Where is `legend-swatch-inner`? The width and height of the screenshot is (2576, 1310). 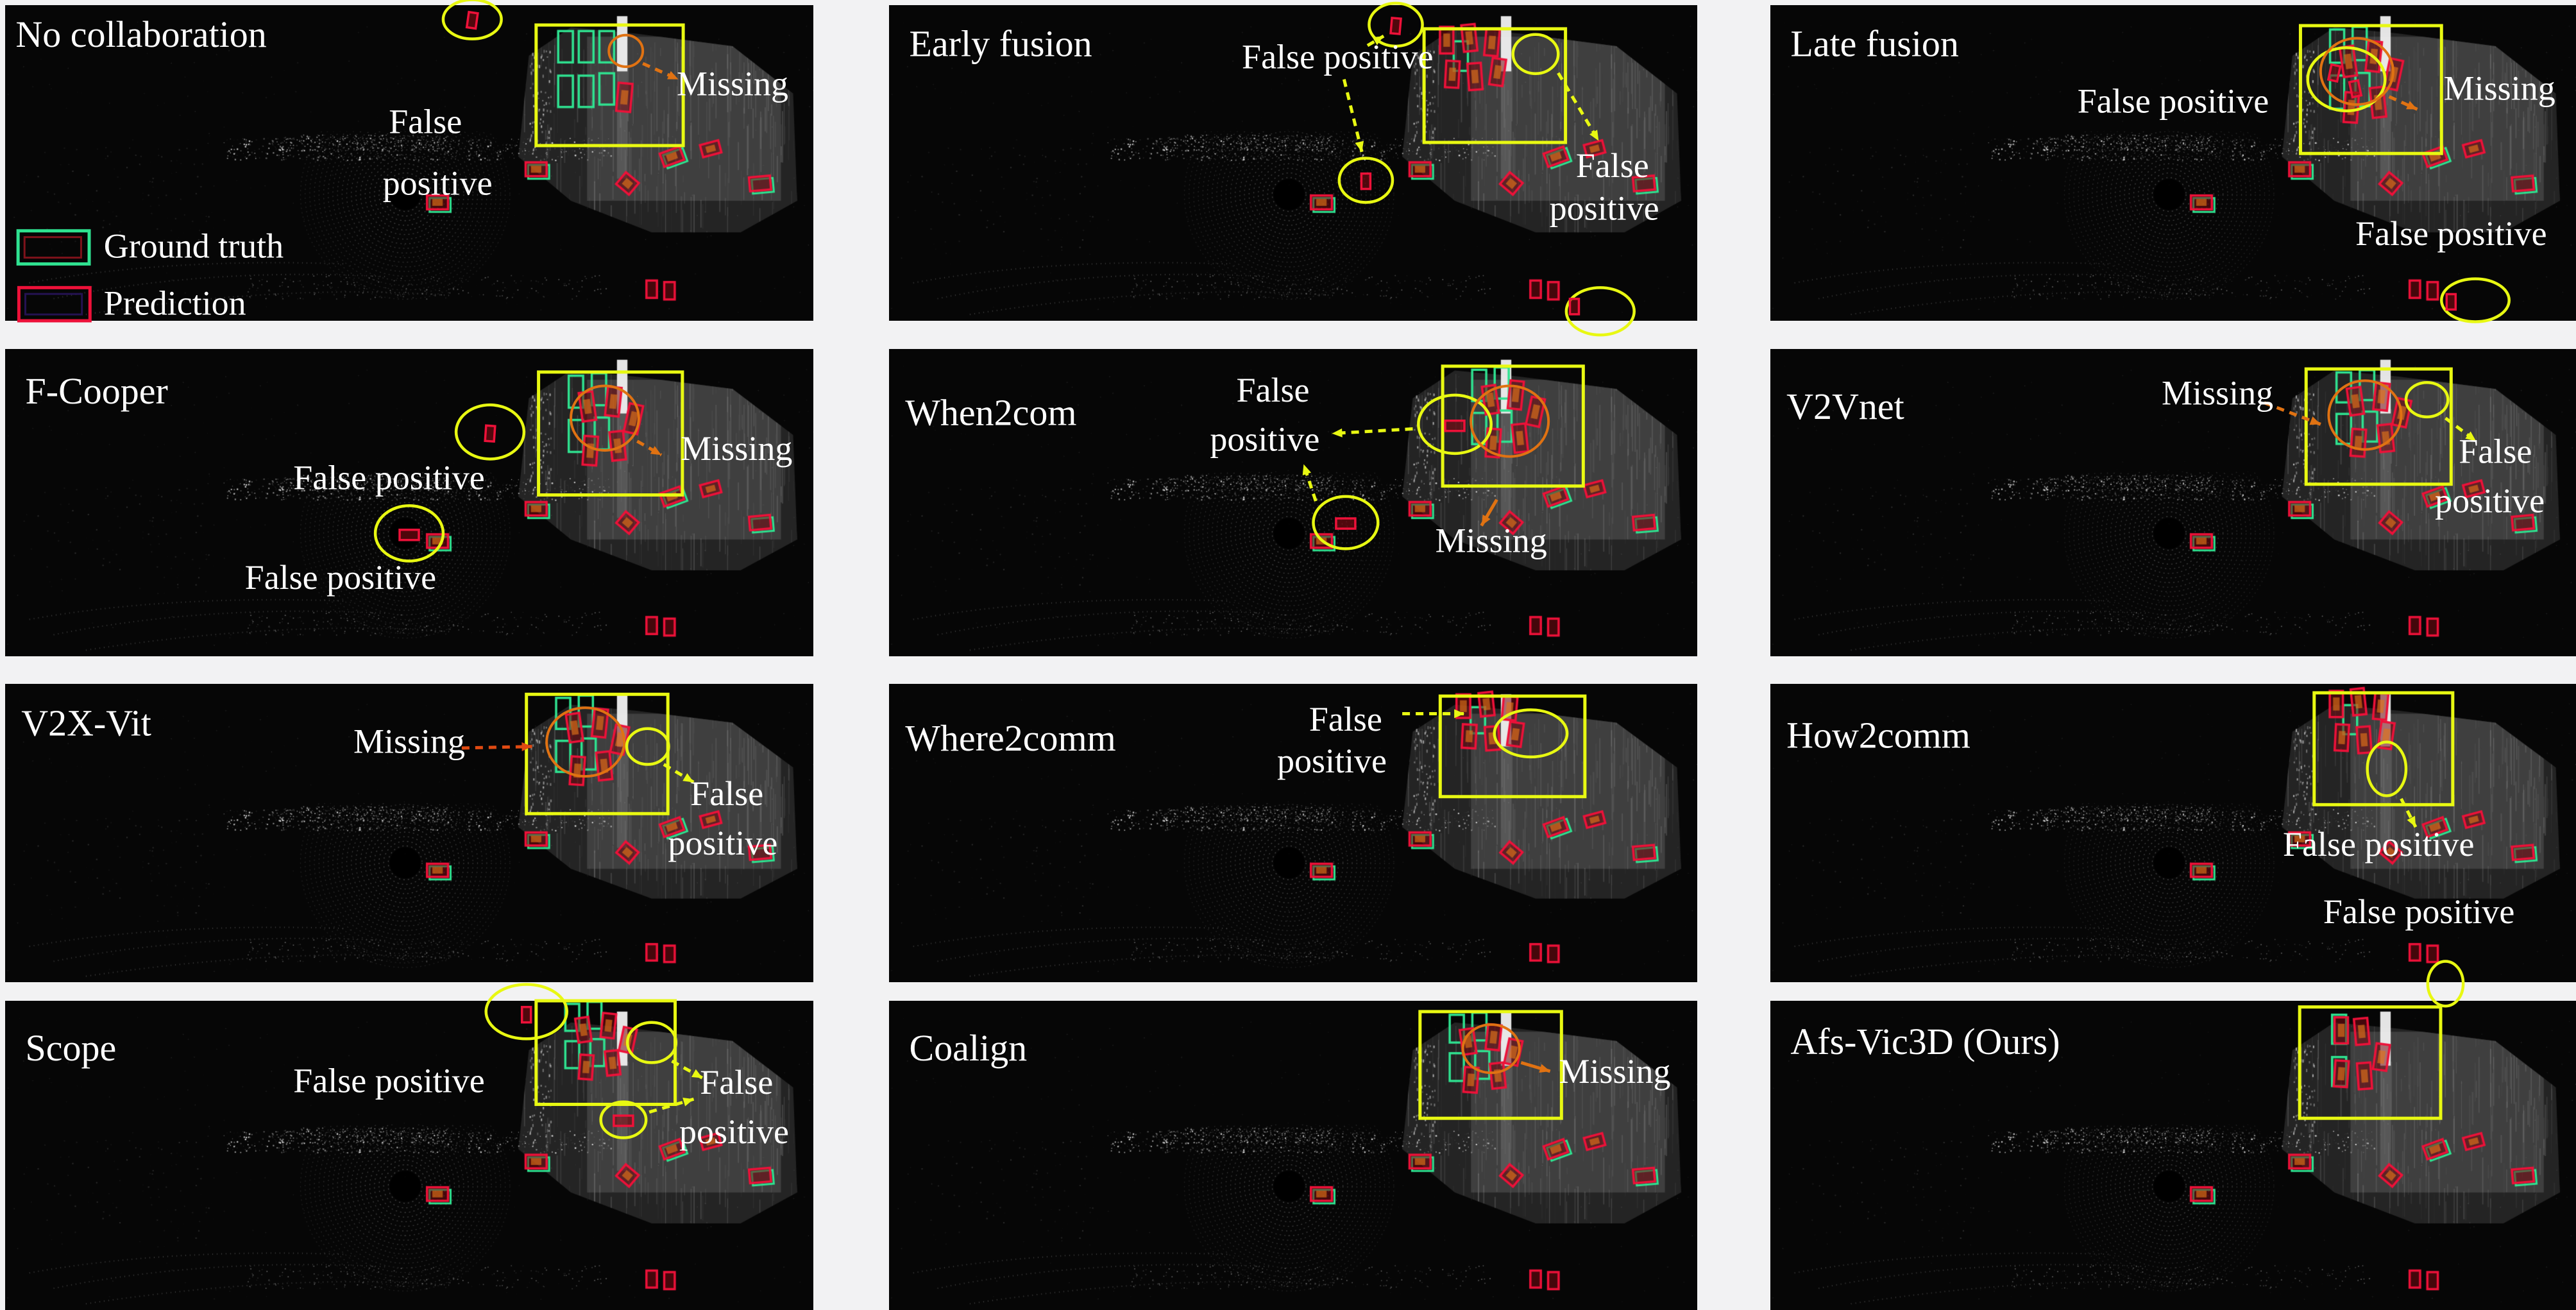 legend-swatch-inner is located at coordinates (52, 247).